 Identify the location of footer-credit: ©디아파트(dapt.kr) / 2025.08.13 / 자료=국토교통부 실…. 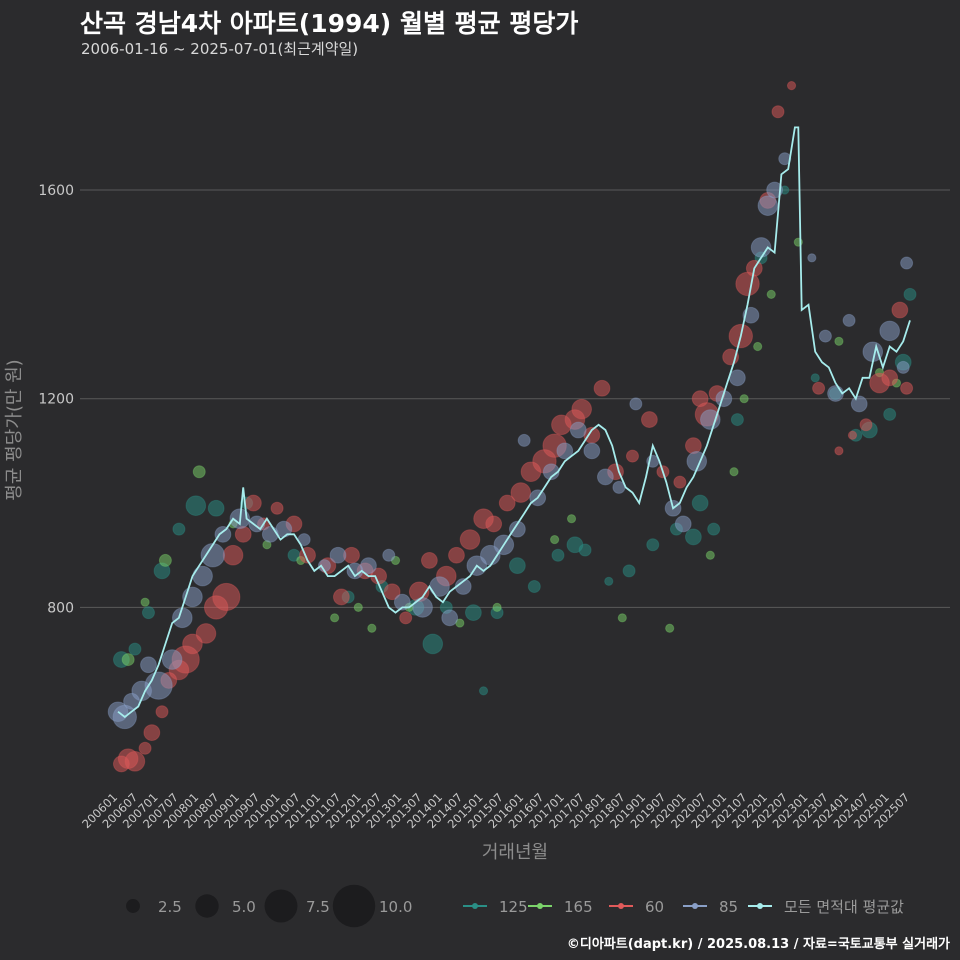
(758, 944).